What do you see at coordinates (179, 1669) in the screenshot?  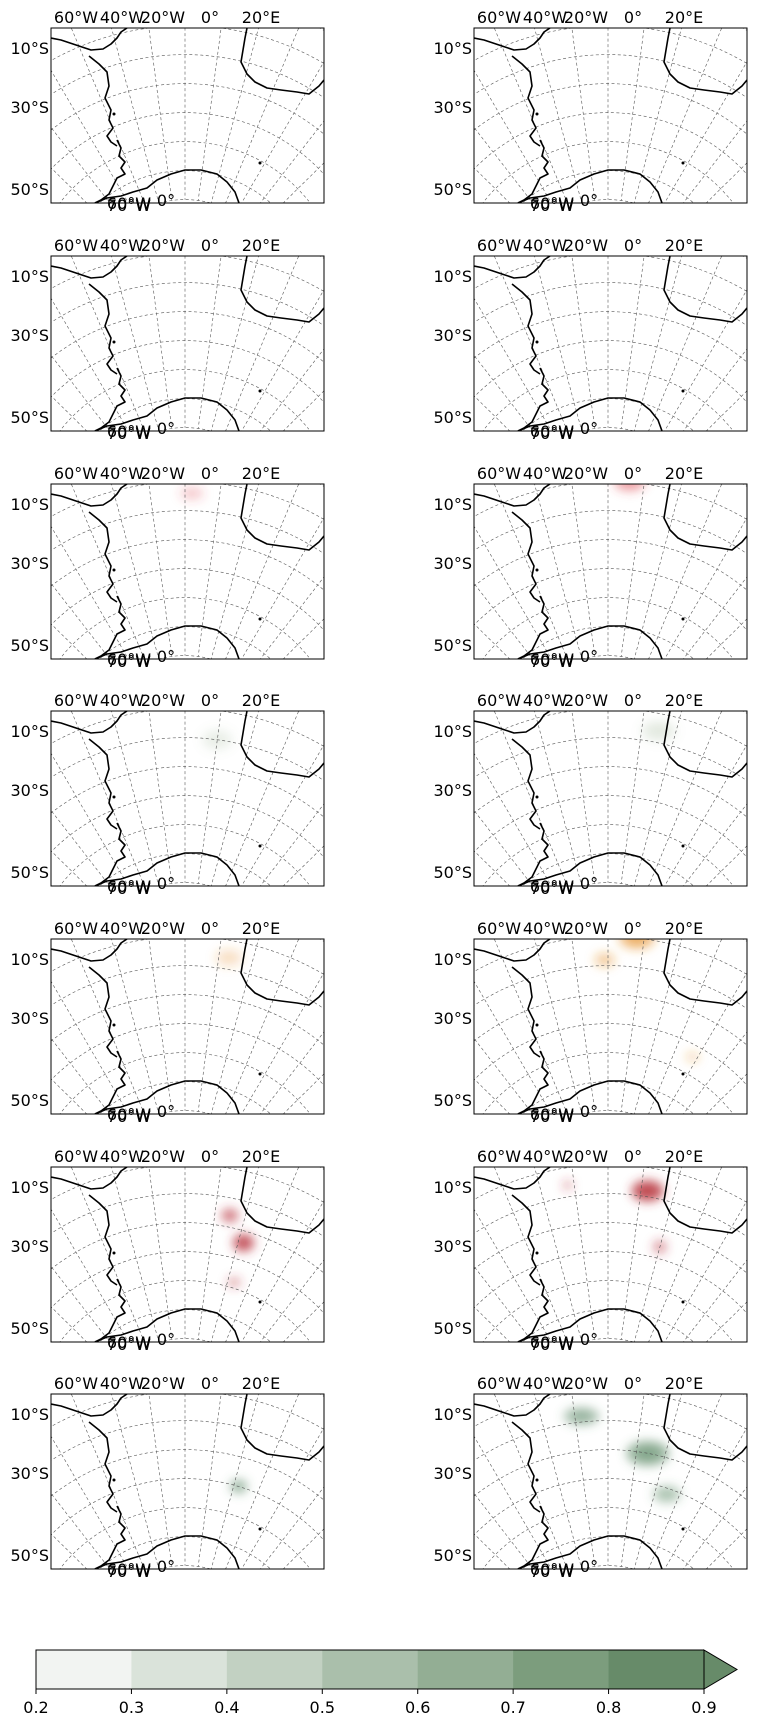 I see `colorbar-segment` at bounding box center [179, 1669].